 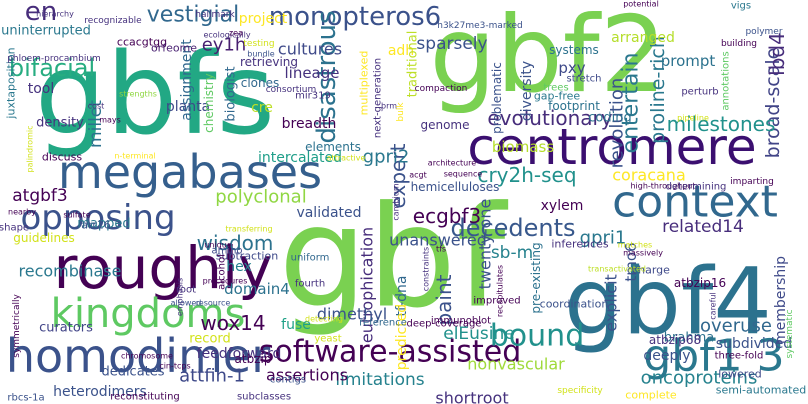 What do you see at coordinates (688, 61) in the screenshot?
I see `word-prompt: prompt` at bounding box center [688, 61].